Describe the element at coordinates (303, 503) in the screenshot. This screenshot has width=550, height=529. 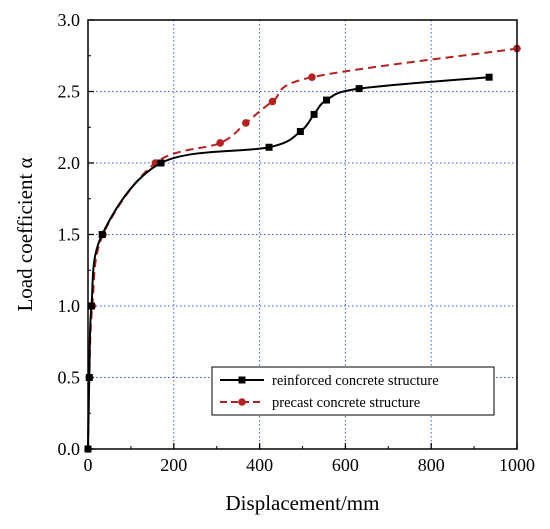
I see `x-axis-title: Displacement/mm` at that location.